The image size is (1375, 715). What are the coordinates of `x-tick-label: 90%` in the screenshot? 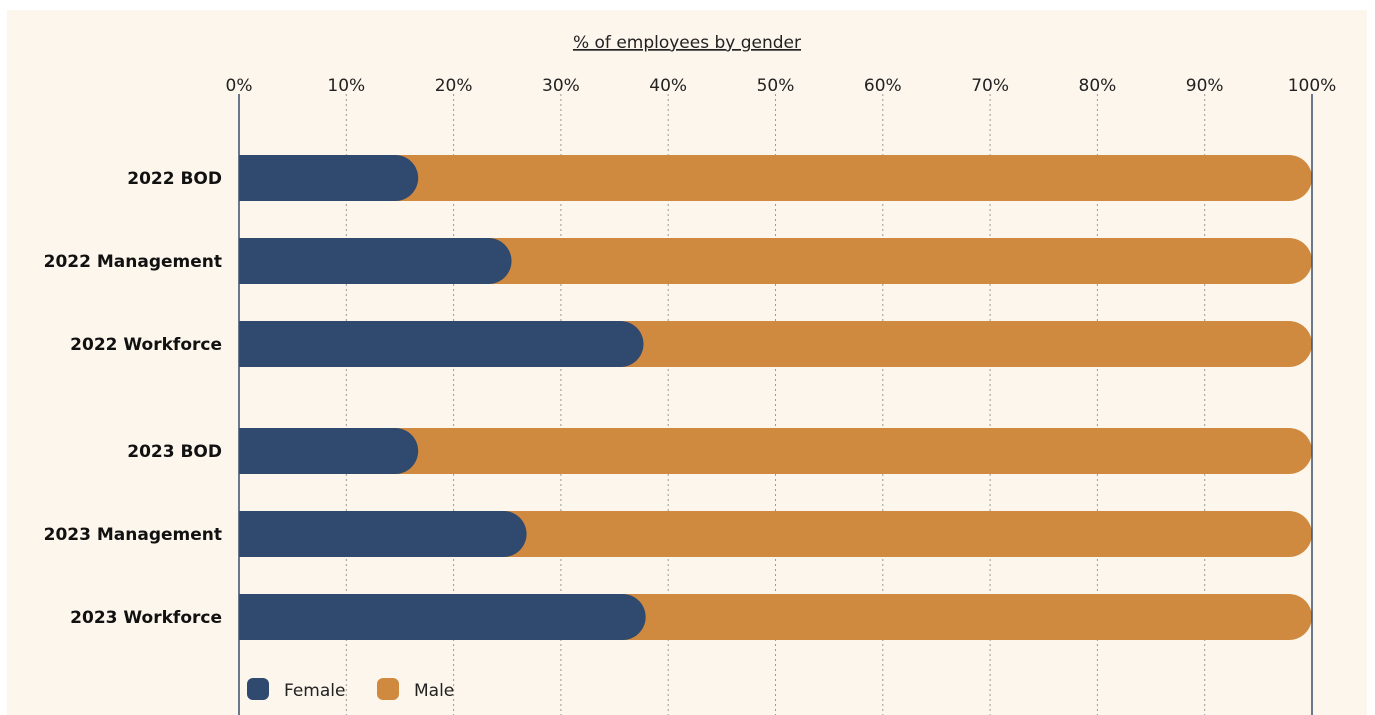 It's located at (1205, 86).